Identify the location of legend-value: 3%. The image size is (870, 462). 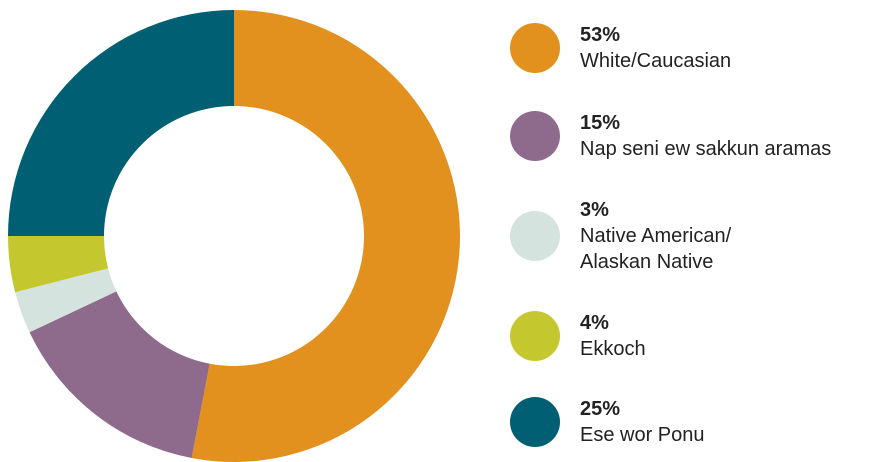
(594, 210).